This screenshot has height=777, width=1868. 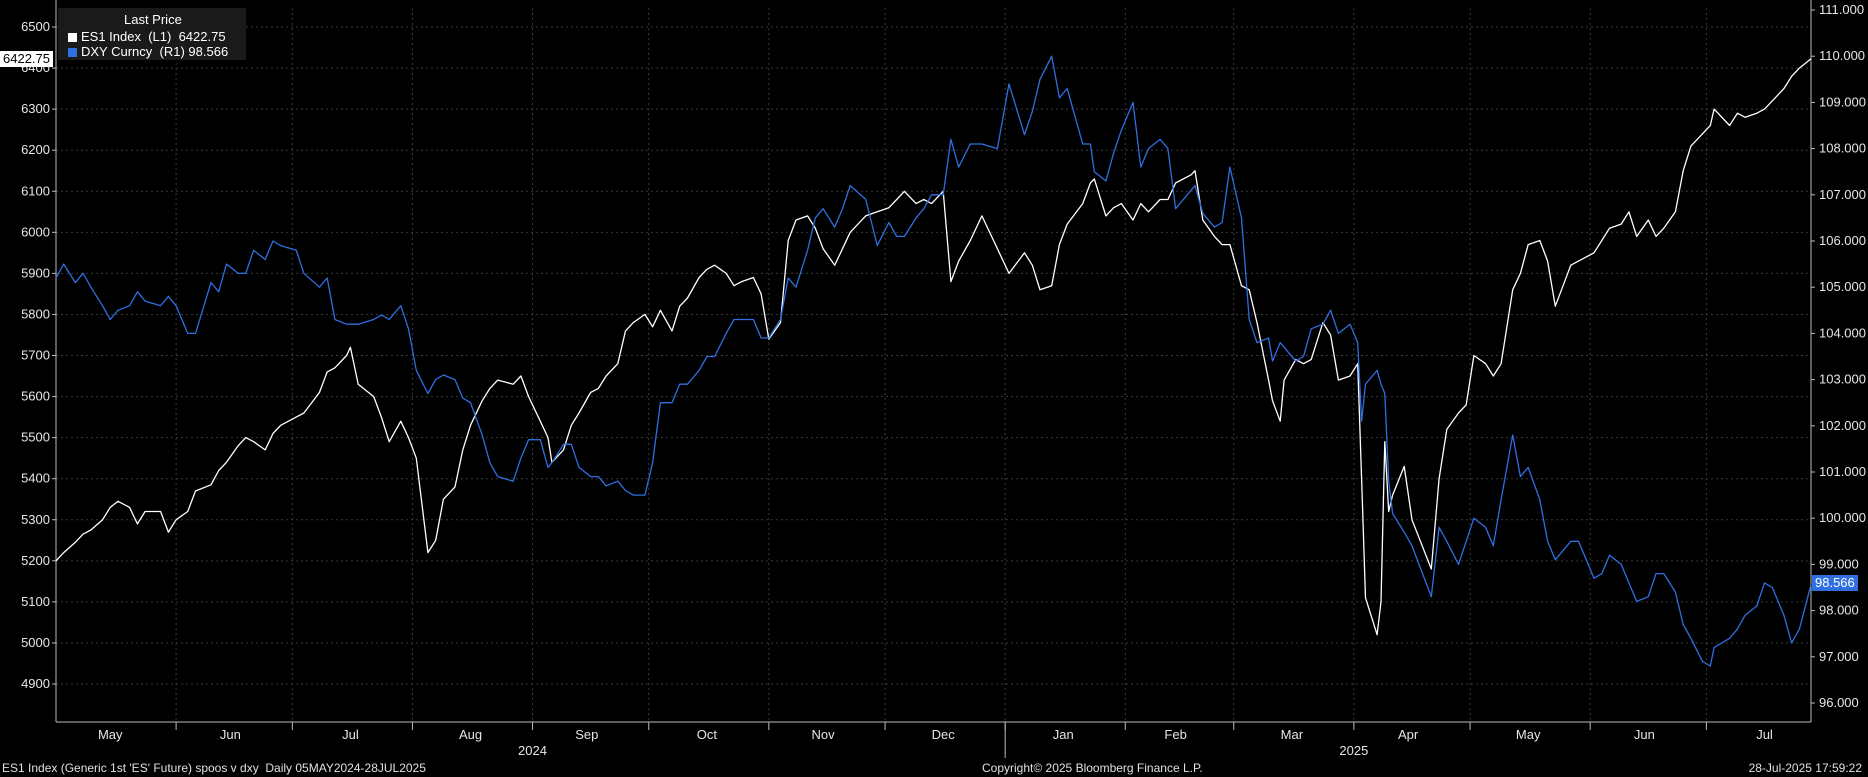 What do you see at coordinates (35, 272) in the screenshot?
I see `left-tick-label: 5900` at bounding box center [35, 272].